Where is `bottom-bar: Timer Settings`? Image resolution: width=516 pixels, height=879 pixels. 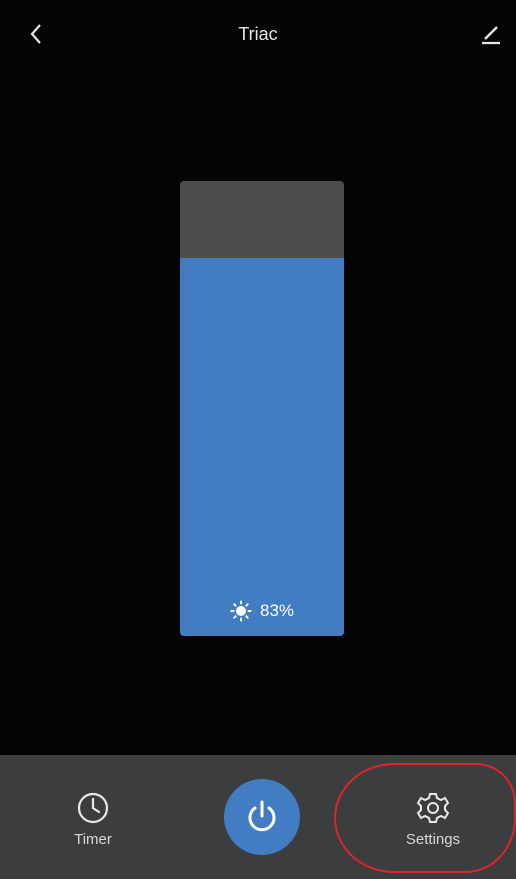
bottom-bar: Timer Settings is located at coordinates (258, 817).